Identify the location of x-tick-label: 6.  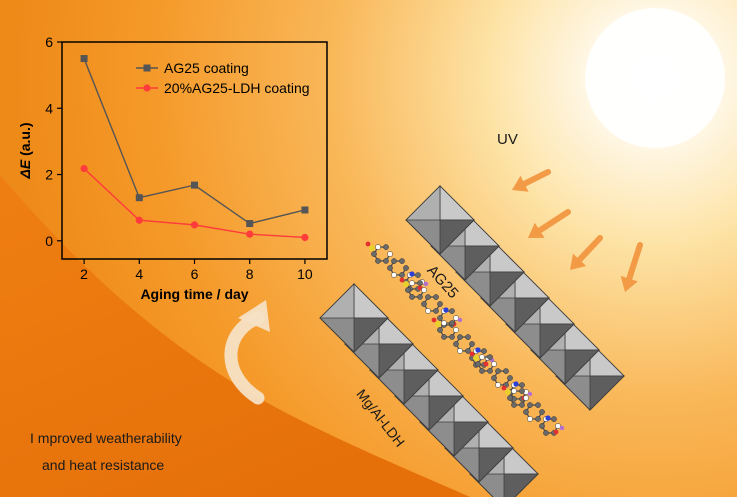
(195, 274).